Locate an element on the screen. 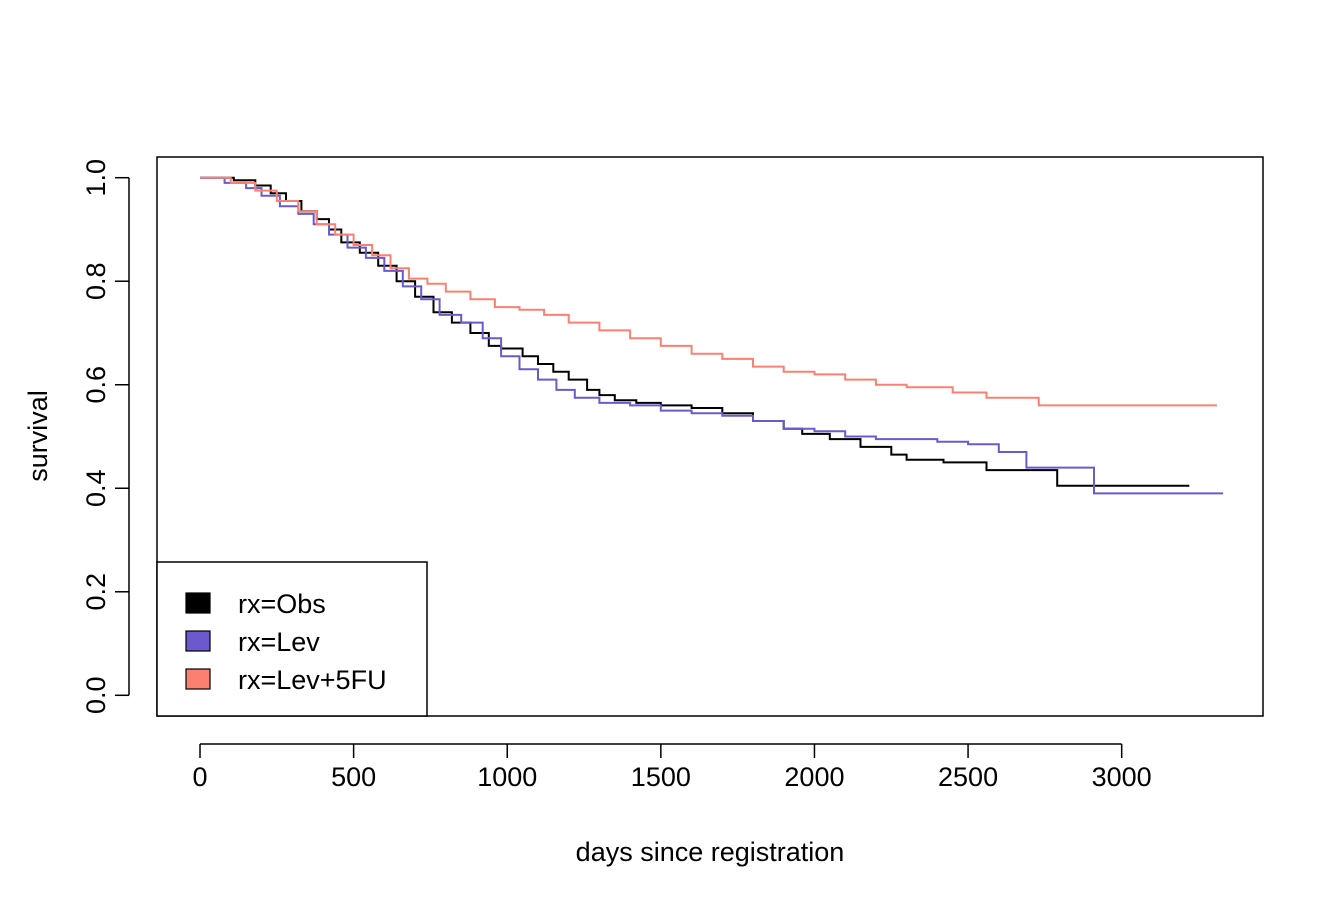  y-axis: 0.0 0.2 0.4 0.6 0.8 1.0 is located at coordinates (105, 437).